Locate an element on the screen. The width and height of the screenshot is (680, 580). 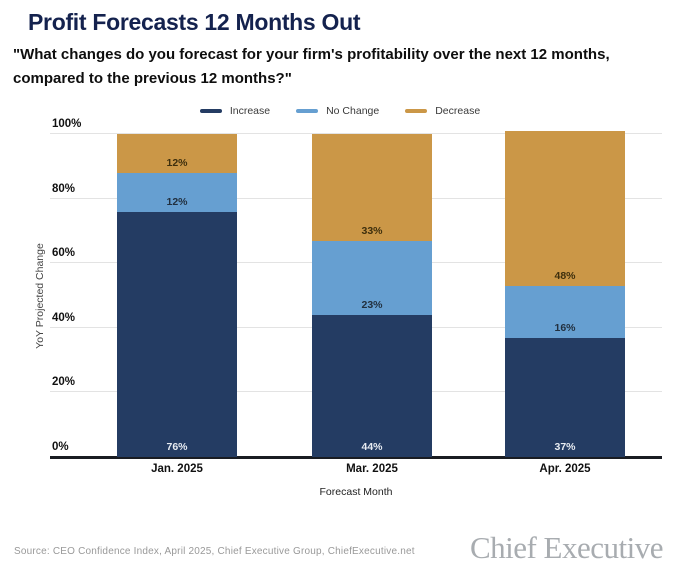
bar-mar-2025: 44% 23% 33% is located at coordinates (372, 295).